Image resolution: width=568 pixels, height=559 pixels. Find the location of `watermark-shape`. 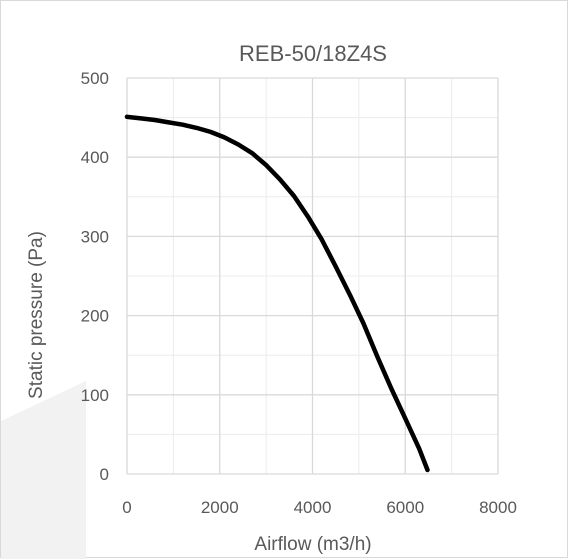

watermark-shape is located at coordinates (43, 470).